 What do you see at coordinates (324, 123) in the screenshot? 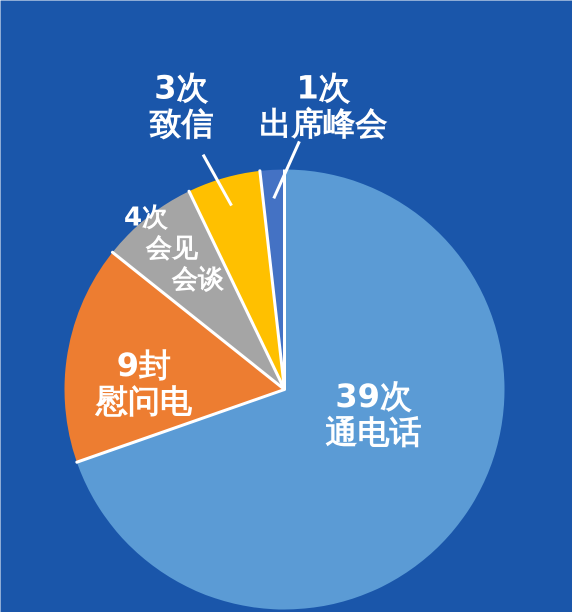
I see `slice-label: 出席峰会` at bounding box center [324, 123].